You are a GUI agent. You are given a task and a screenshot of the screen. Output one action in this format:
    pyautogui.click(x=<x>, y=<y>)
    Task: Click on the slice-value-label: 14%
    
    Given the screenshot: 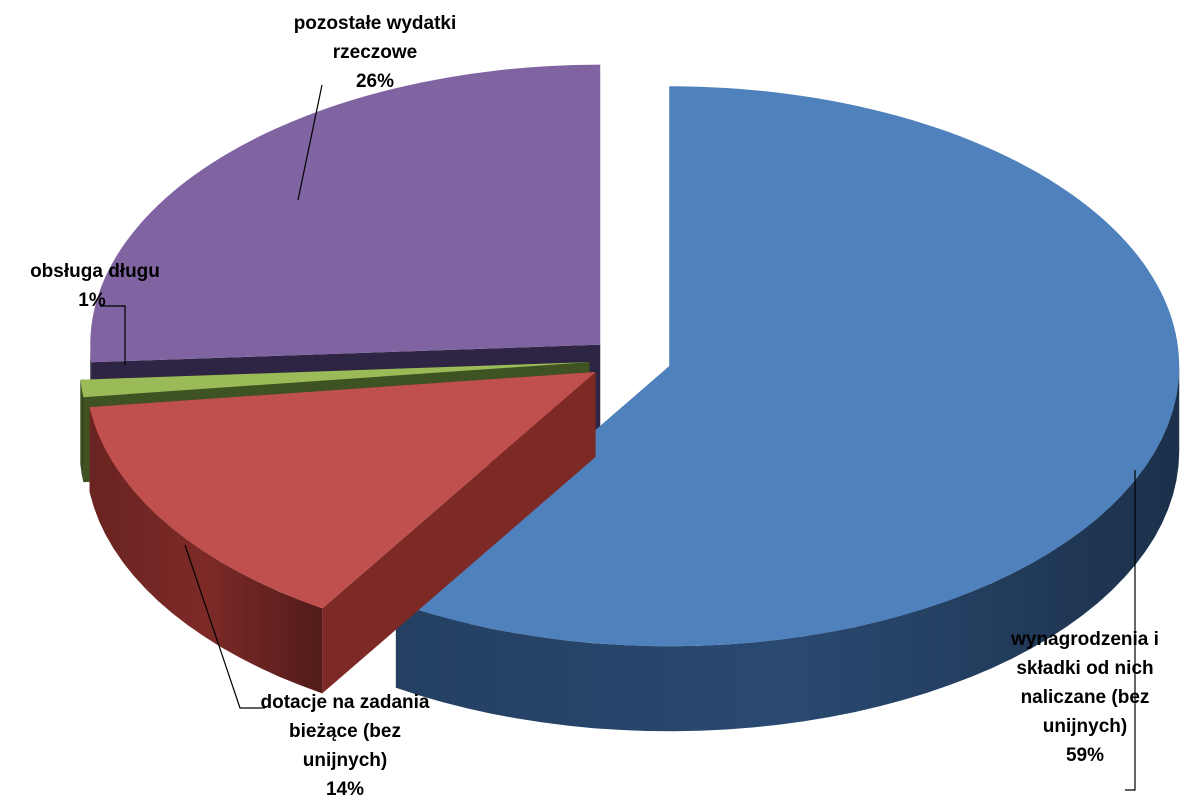 What is the action you would take?
    pyautogui.click(x=345, y=789)
    